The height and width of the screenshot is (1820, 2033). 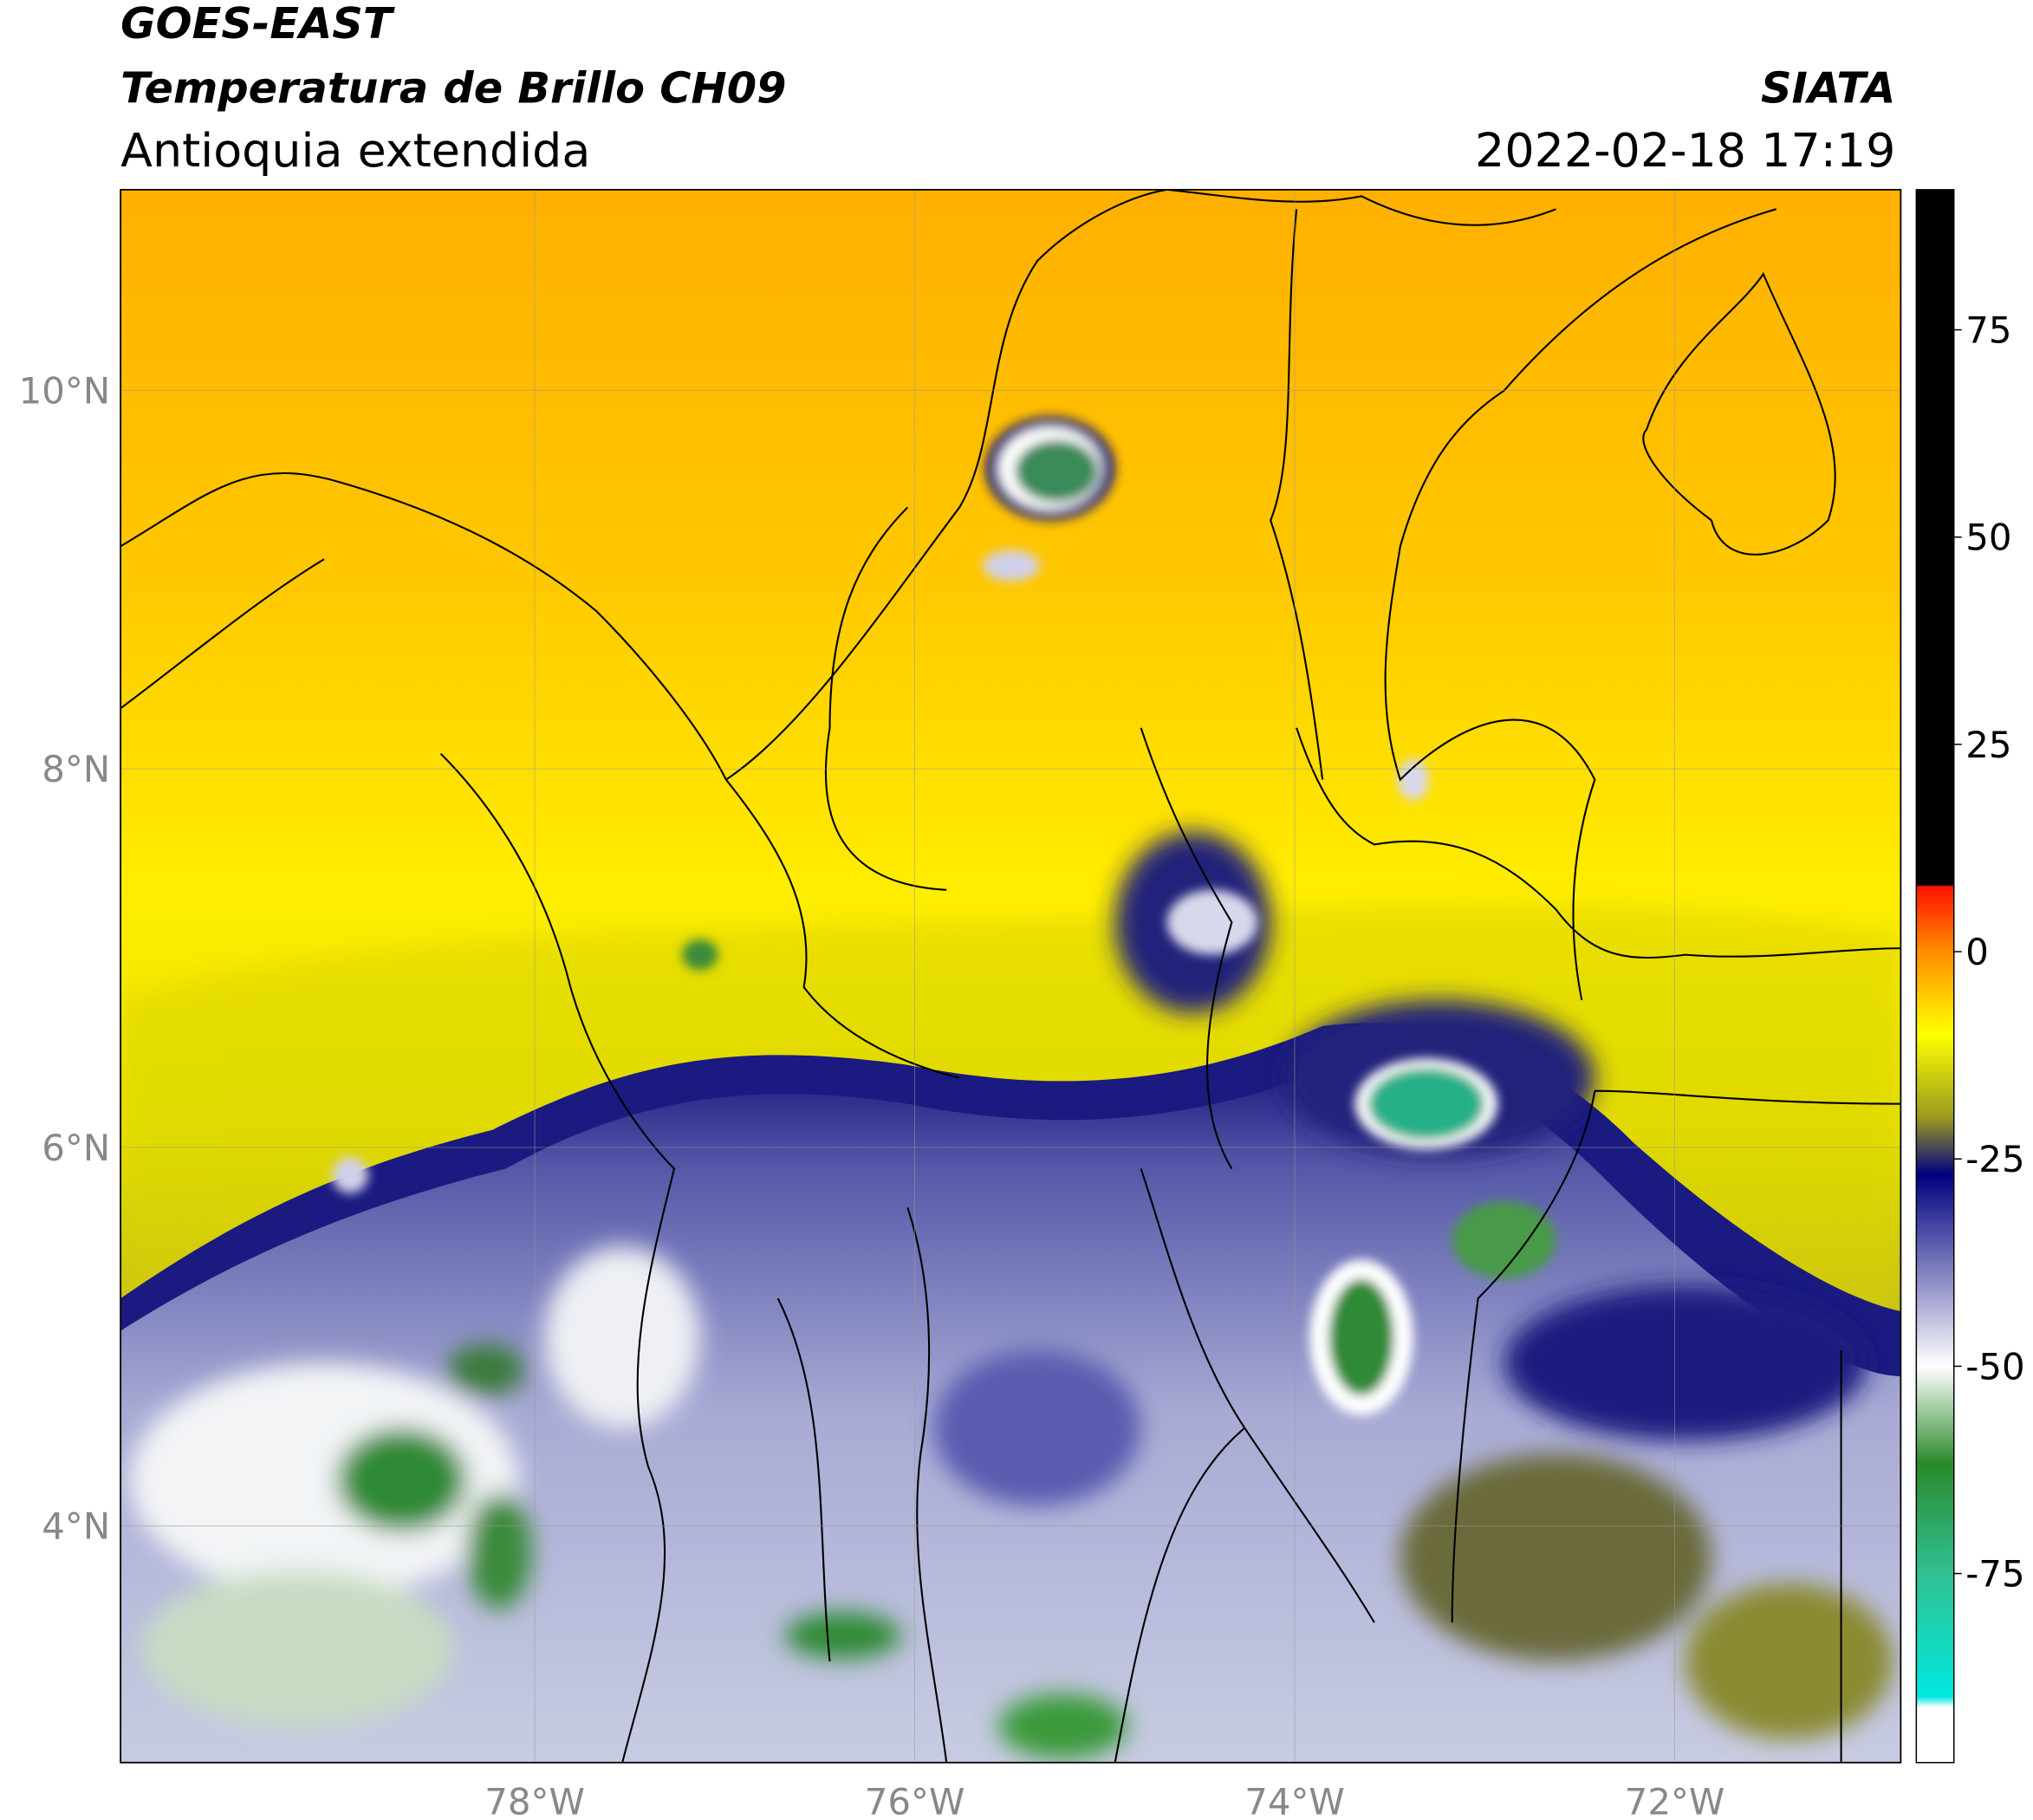 What do you see at coordinates (257, 24) in the screenshot?
I see `title: GOES-EAST` at bounding box center [257, 24].